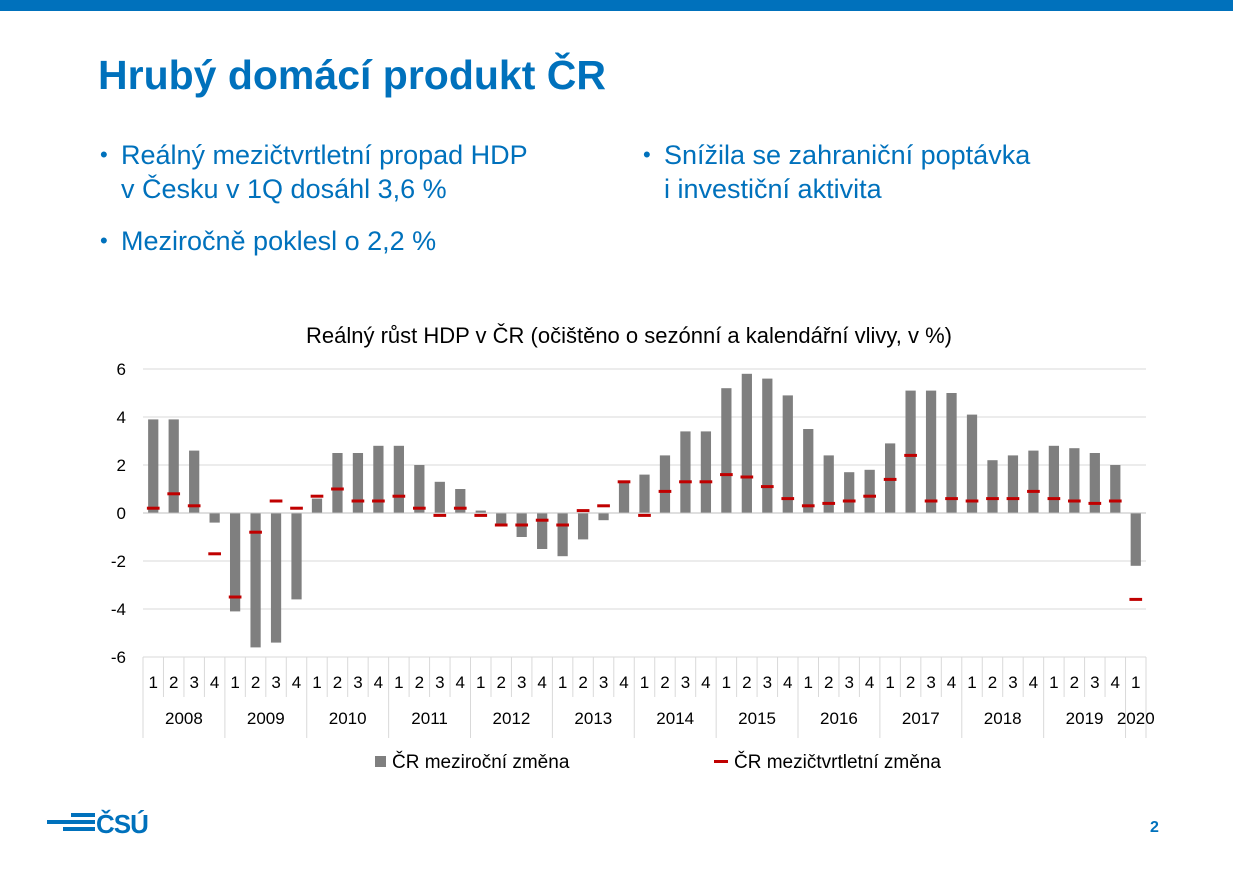 The image size is (1233, 871). Describe the element at coordinates (839, 718) in the screenshot. I see `year-label: 2016` at that location.